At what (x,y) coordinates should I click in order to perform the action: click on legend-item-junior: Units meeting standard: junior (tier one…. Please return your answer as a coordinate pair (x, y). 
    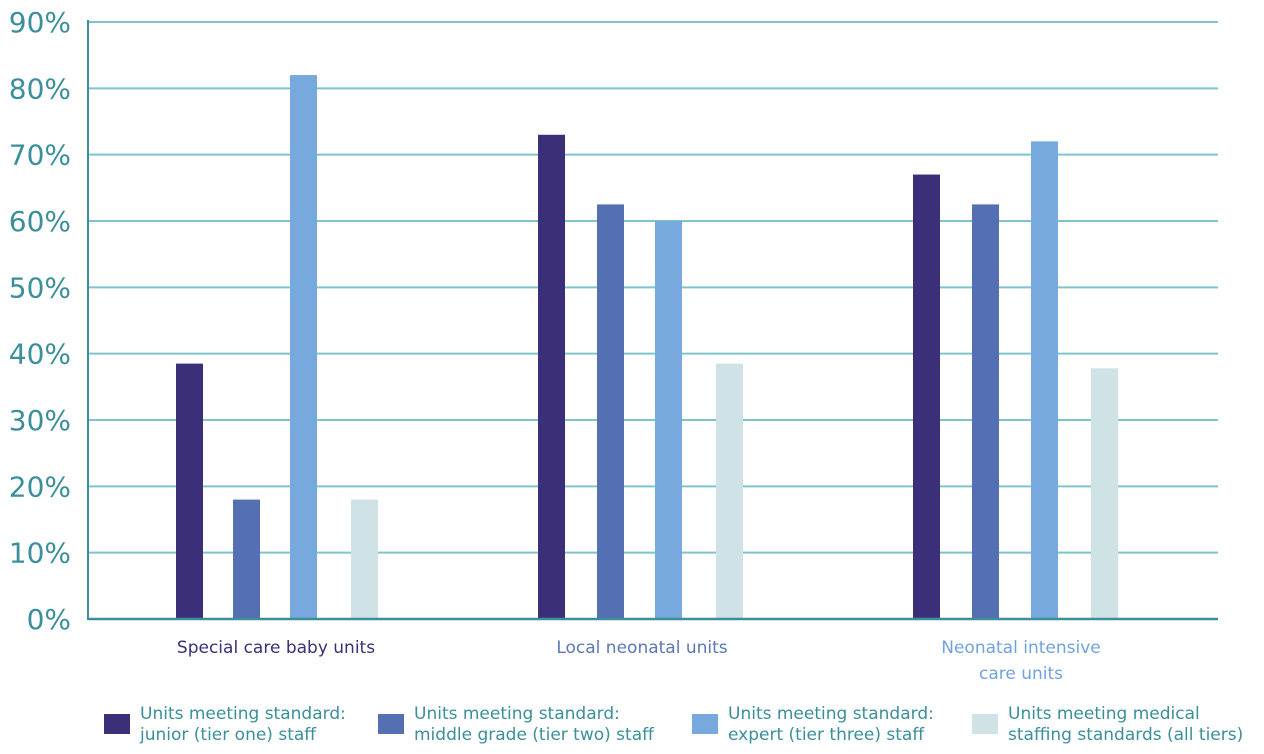
    Looking at the image, I should click on (225, 725).